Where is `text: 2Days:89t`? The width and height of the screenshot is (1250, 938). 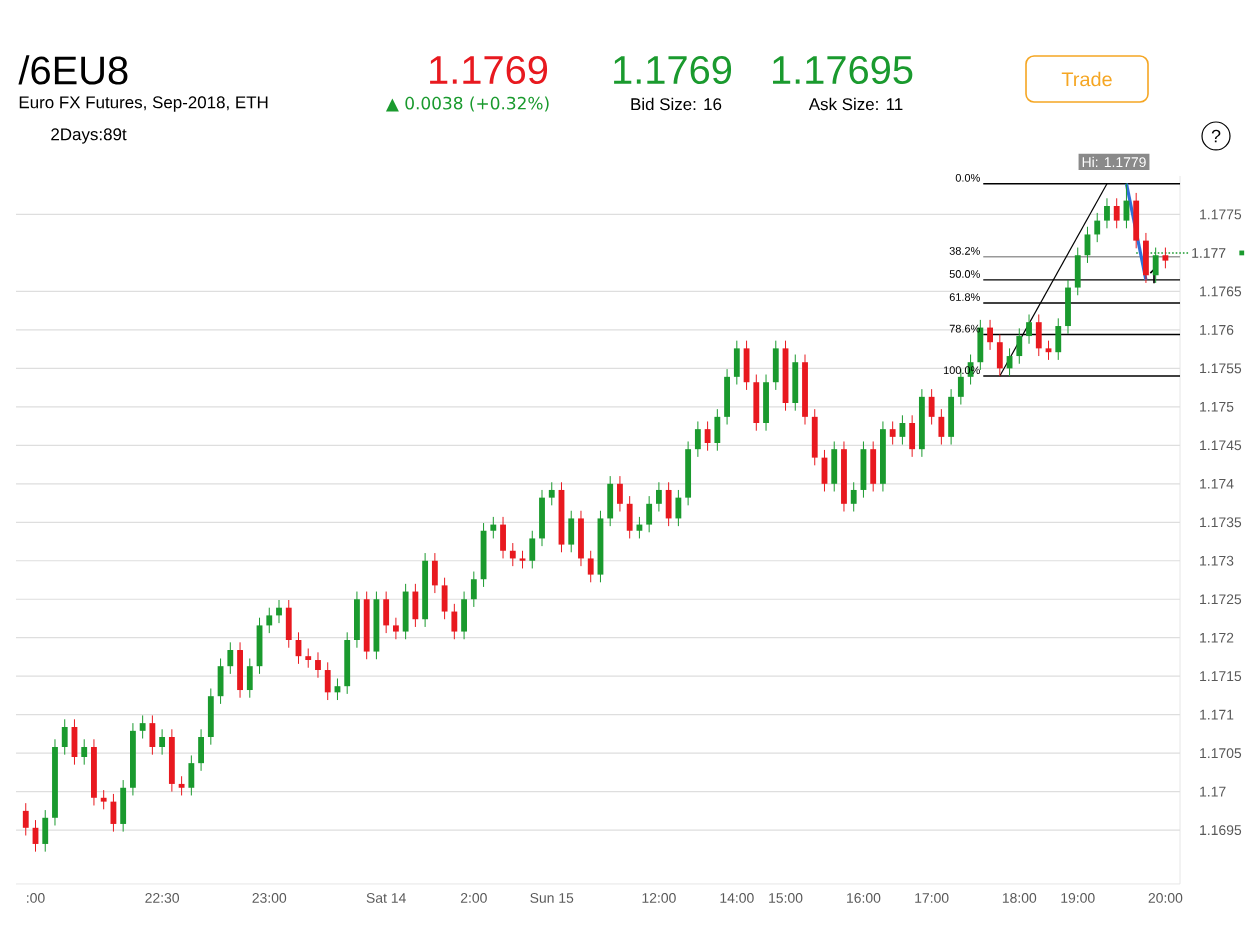
text: 2Days:89t is located at coordinates (89, 136).